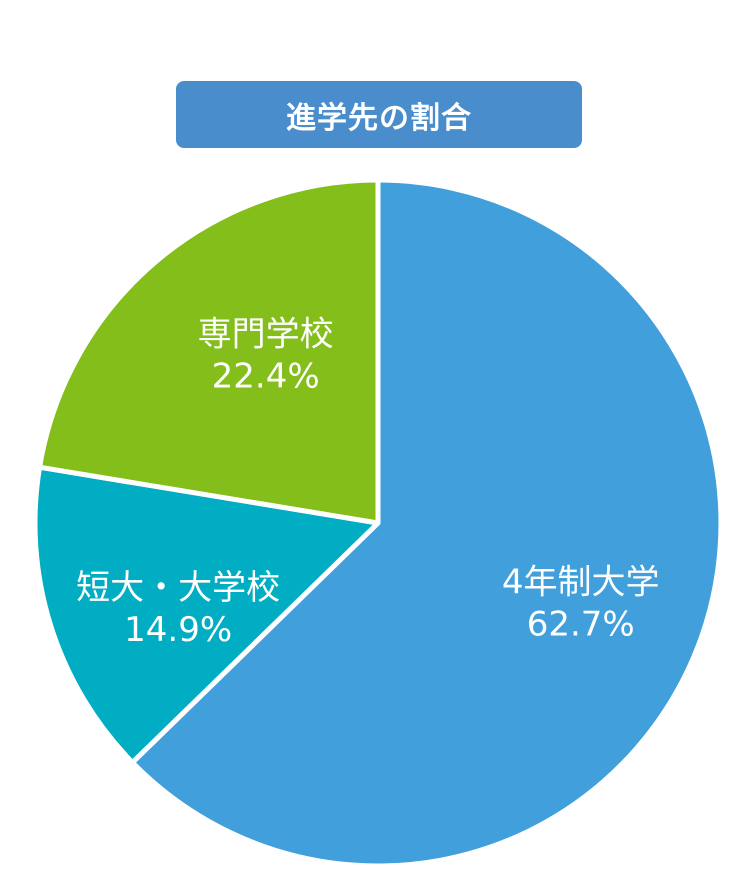 The image size is (740, 885). I want to click on chart-title-box: 進学先の割合, so click(379, 114).